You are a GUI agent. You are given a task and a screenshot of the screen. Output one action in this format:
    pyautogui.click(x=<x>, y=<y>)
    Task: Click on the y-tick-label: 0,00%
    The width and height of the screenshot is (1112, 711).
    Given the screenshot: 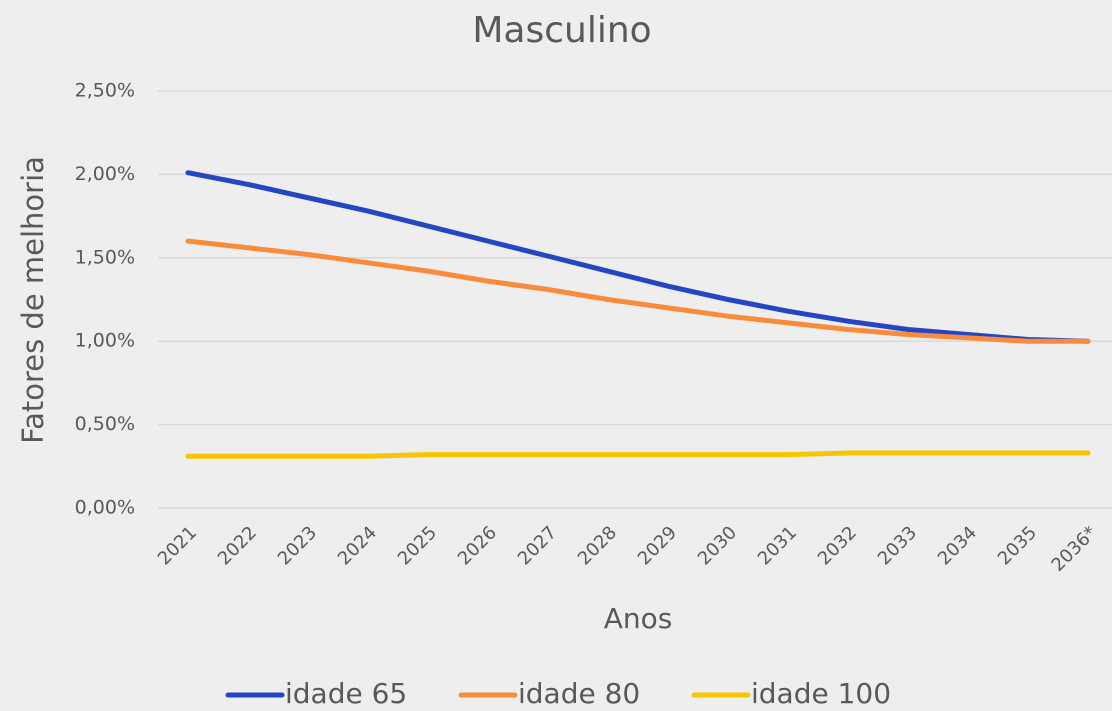 What is the action you would take?
    pyautogui.click(x=105, y=508)
    